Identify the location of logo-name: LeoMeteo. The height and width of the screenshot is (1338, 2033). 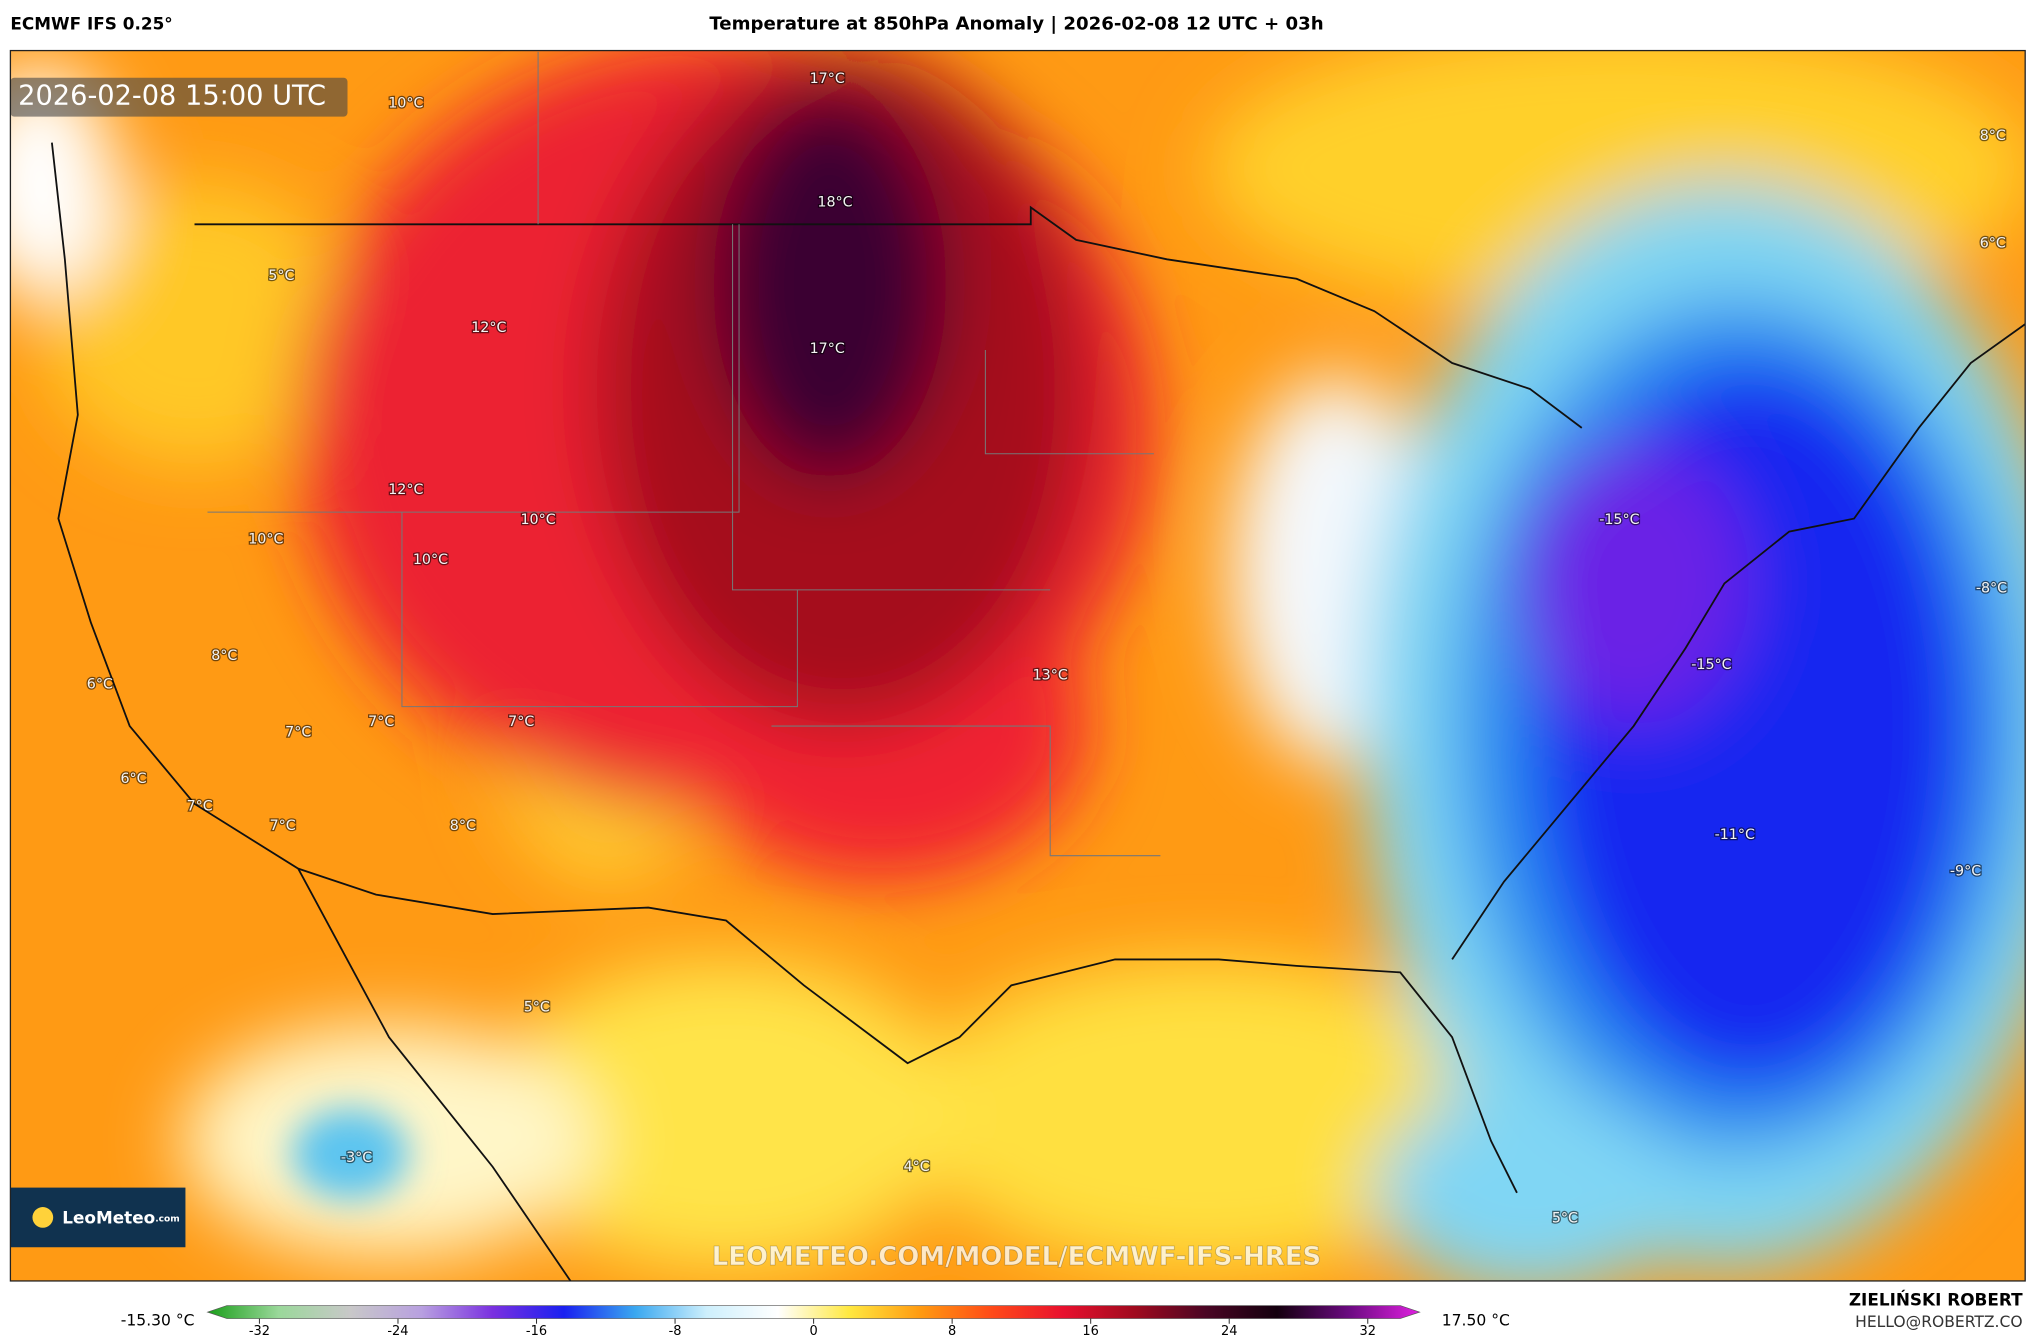
(108, 1218).